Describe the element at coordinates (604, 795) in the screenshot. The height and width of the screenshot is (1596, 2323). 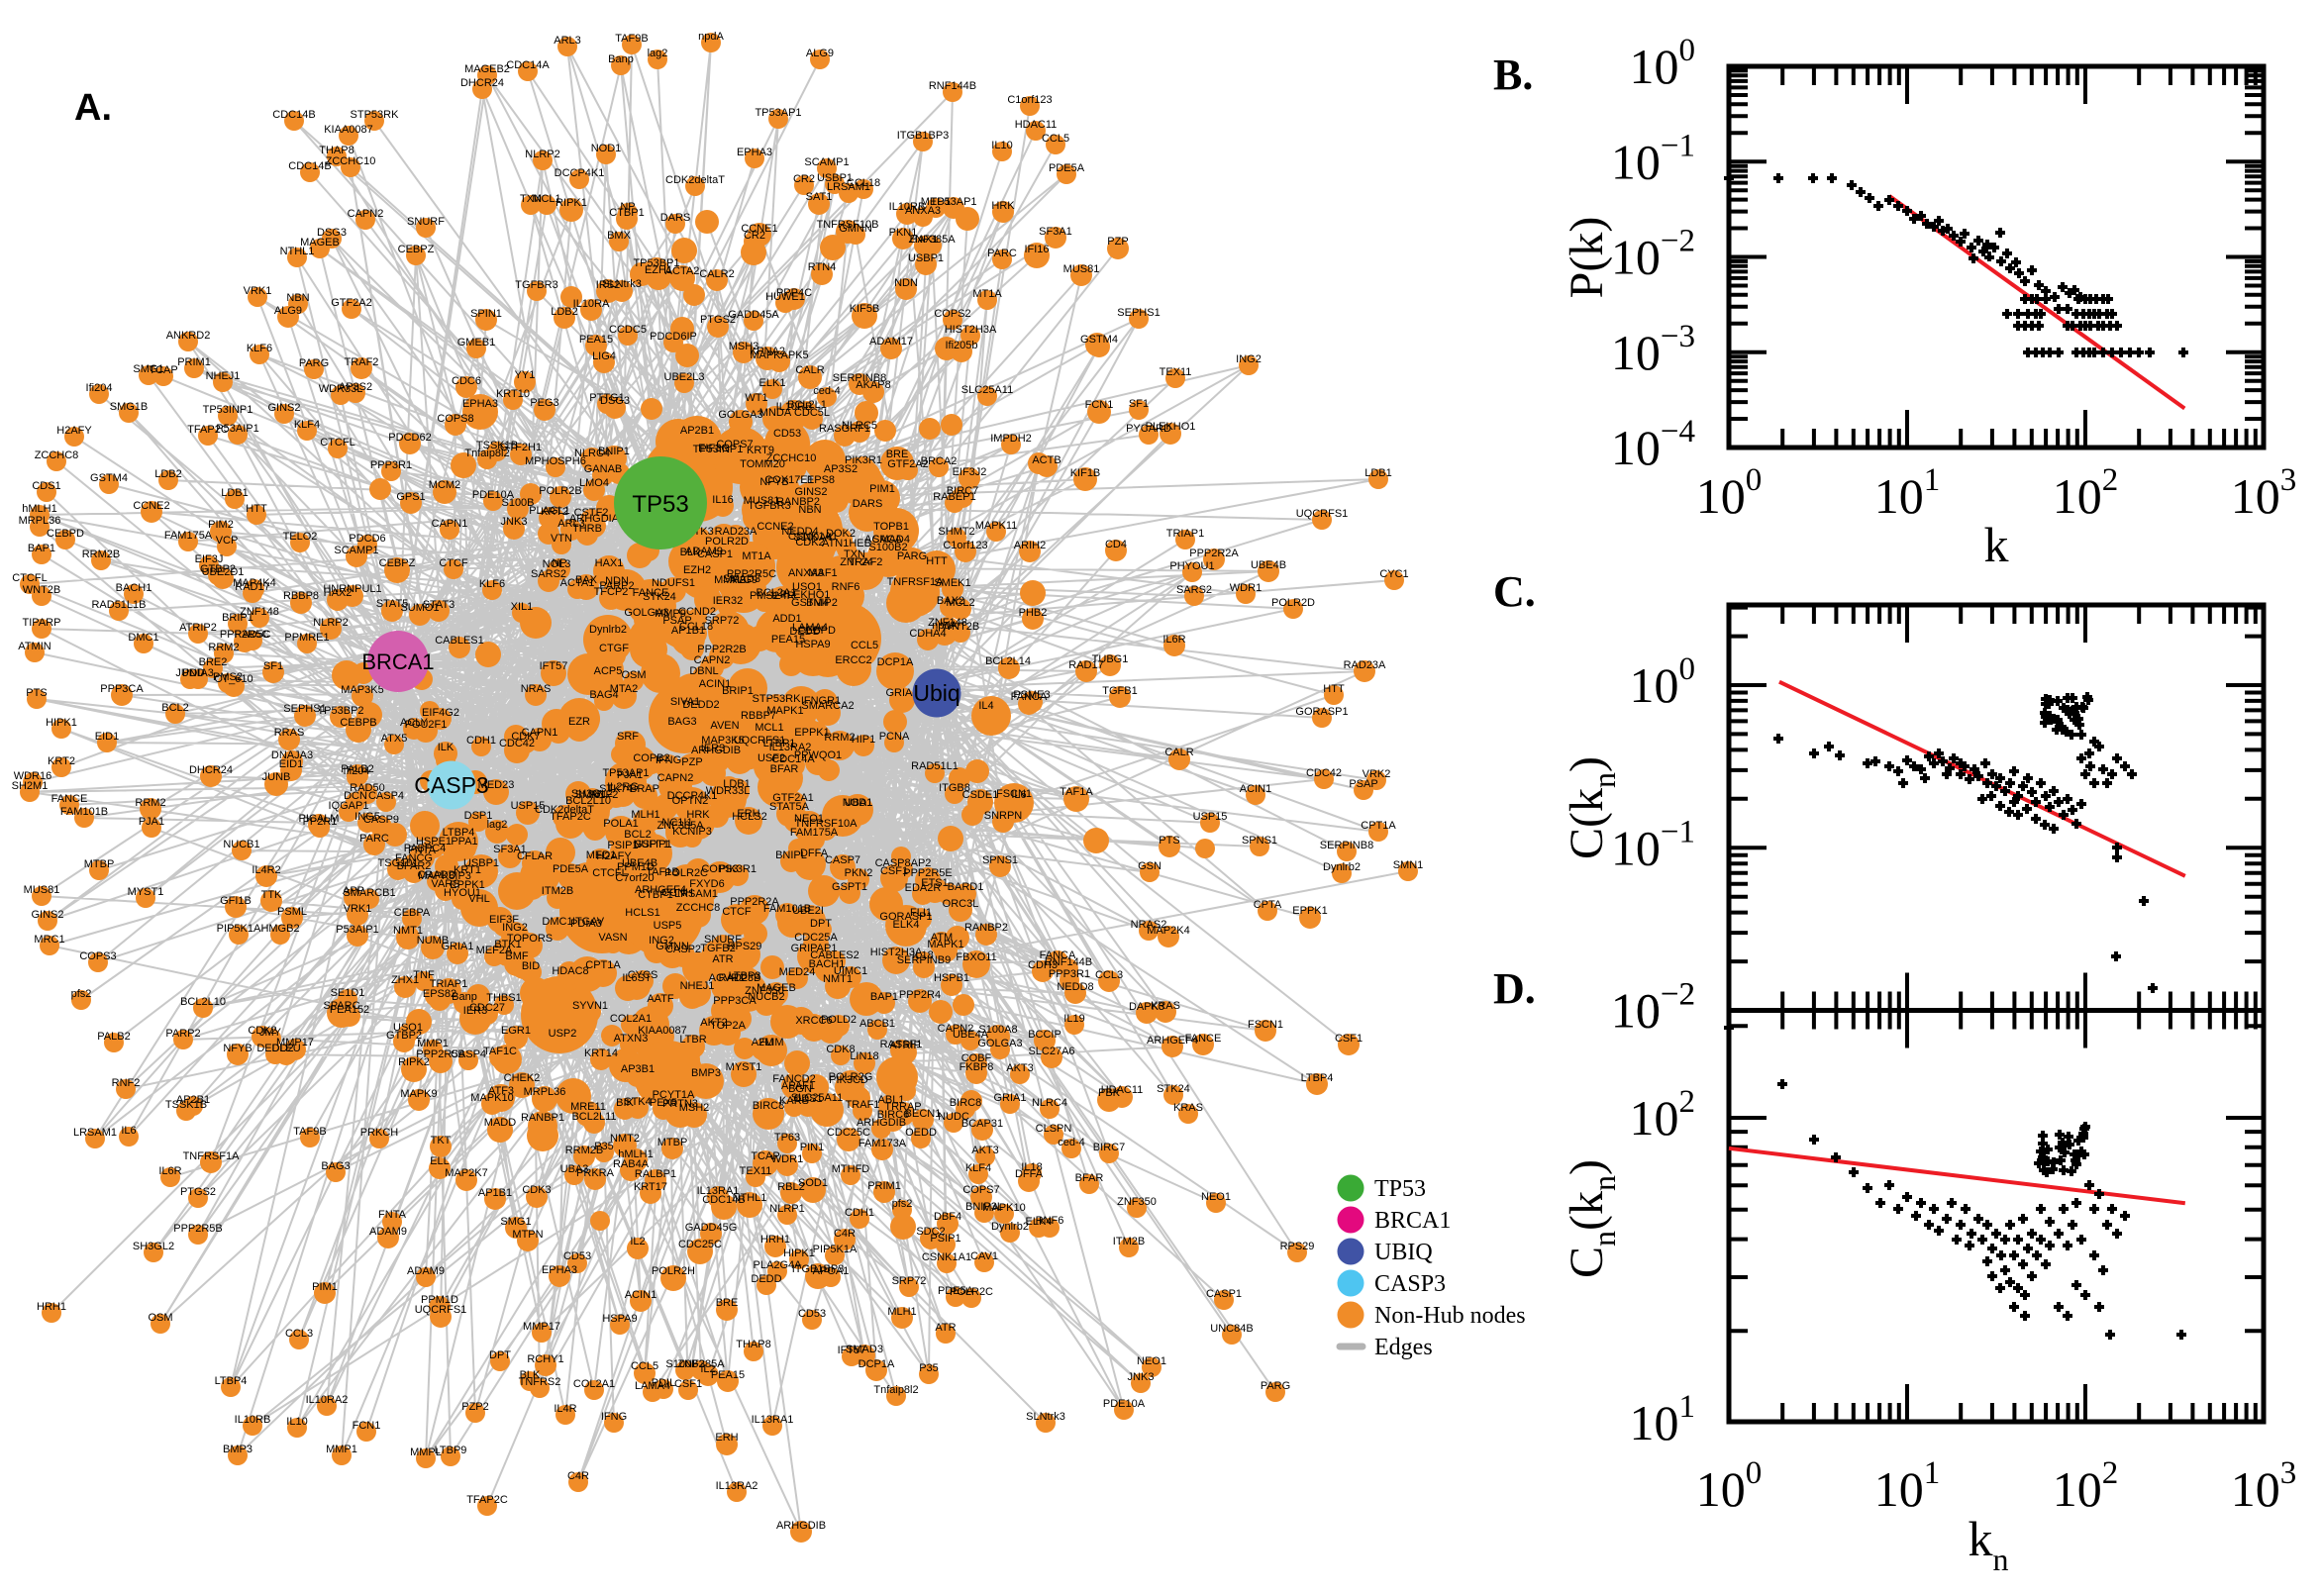
I see `svg-text: RNF2` at that location.